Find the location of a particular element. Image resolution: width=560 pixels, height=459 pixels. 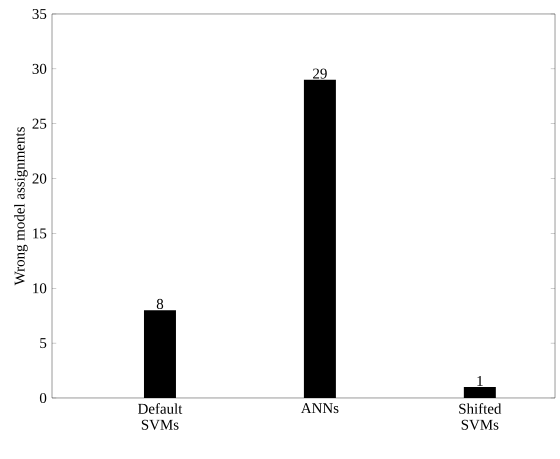

y-tick-label: 10 is located at coordinates (39, 288).